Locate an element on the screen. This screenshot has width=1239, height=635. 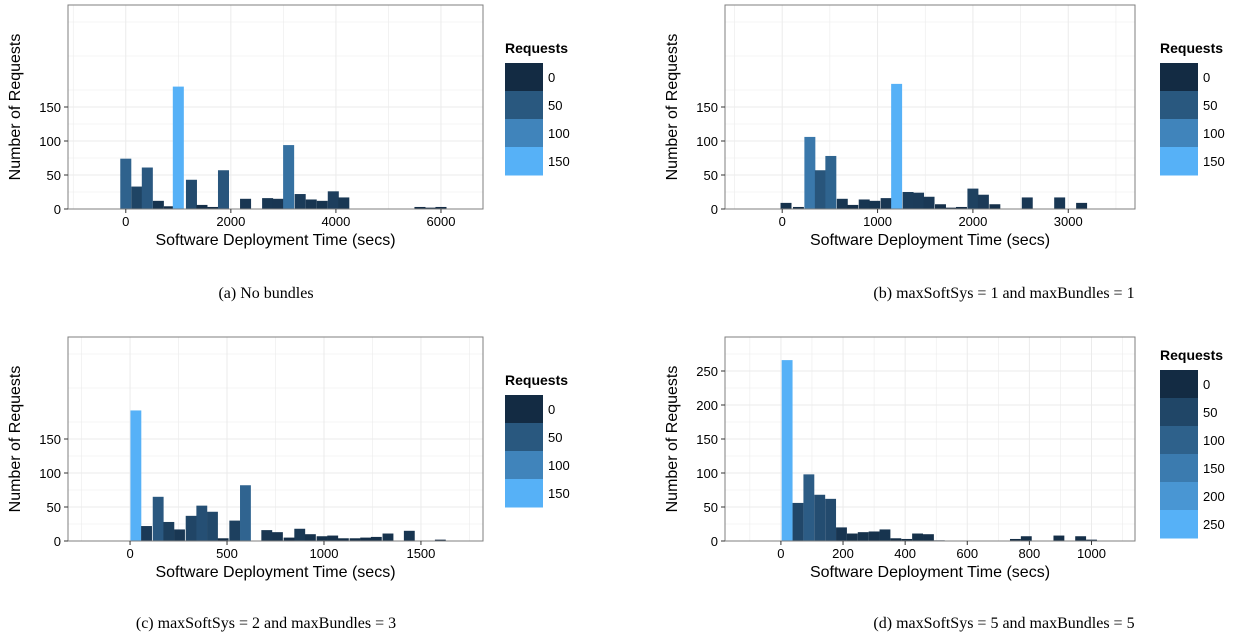
x-tick-label: 500 is located at coordinates (227, 553).